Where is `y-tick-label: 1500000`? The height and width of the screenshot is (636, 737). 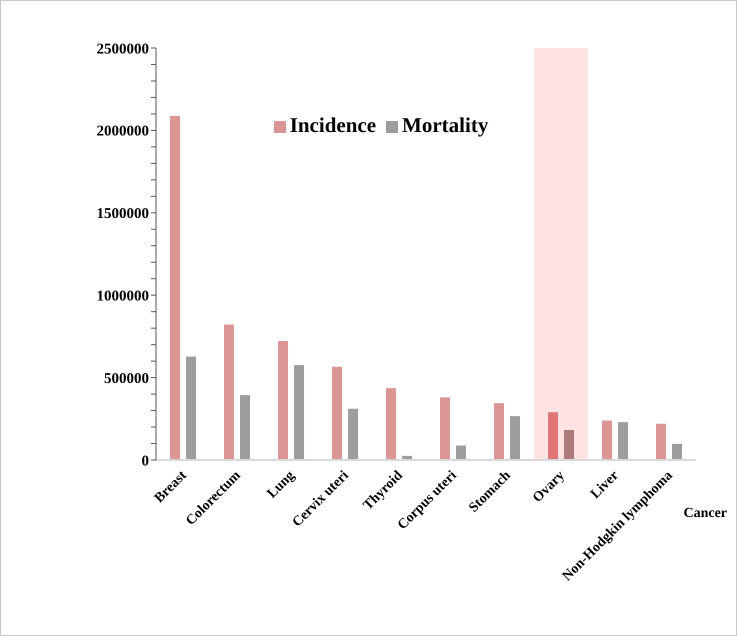 y-tick-label: 1500000 is located at coordinates (122, 214).